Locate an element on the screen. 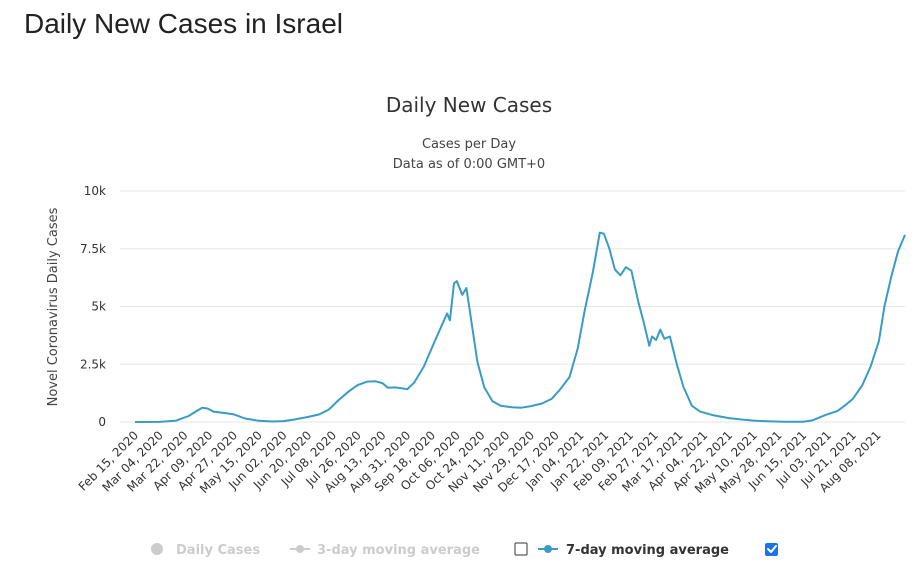 This screenshot has width=924, height=585. chart-subtitle-line2: Data as of 0:00 GMT+0 is located at coordinates (469, 164).